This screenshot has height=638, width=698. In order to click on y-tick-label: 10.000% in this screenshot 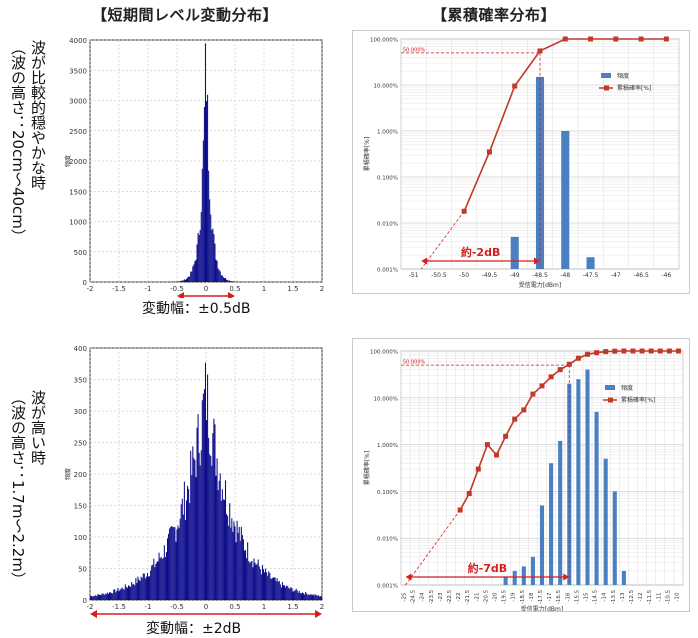, I will do `click(386, 87)`.